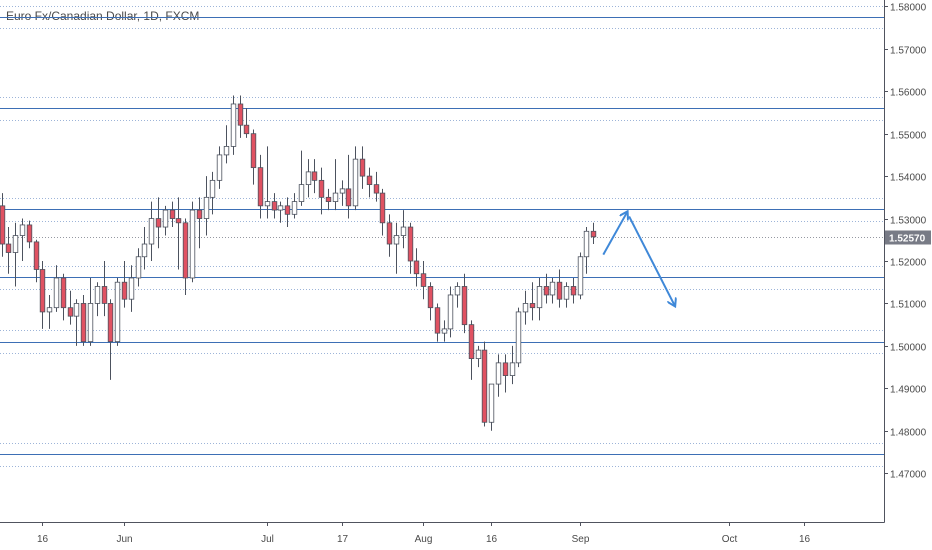  Describe the element at coordinates (424, 539) in the screenshot. I see `x-tick-label: Aug` at that location.